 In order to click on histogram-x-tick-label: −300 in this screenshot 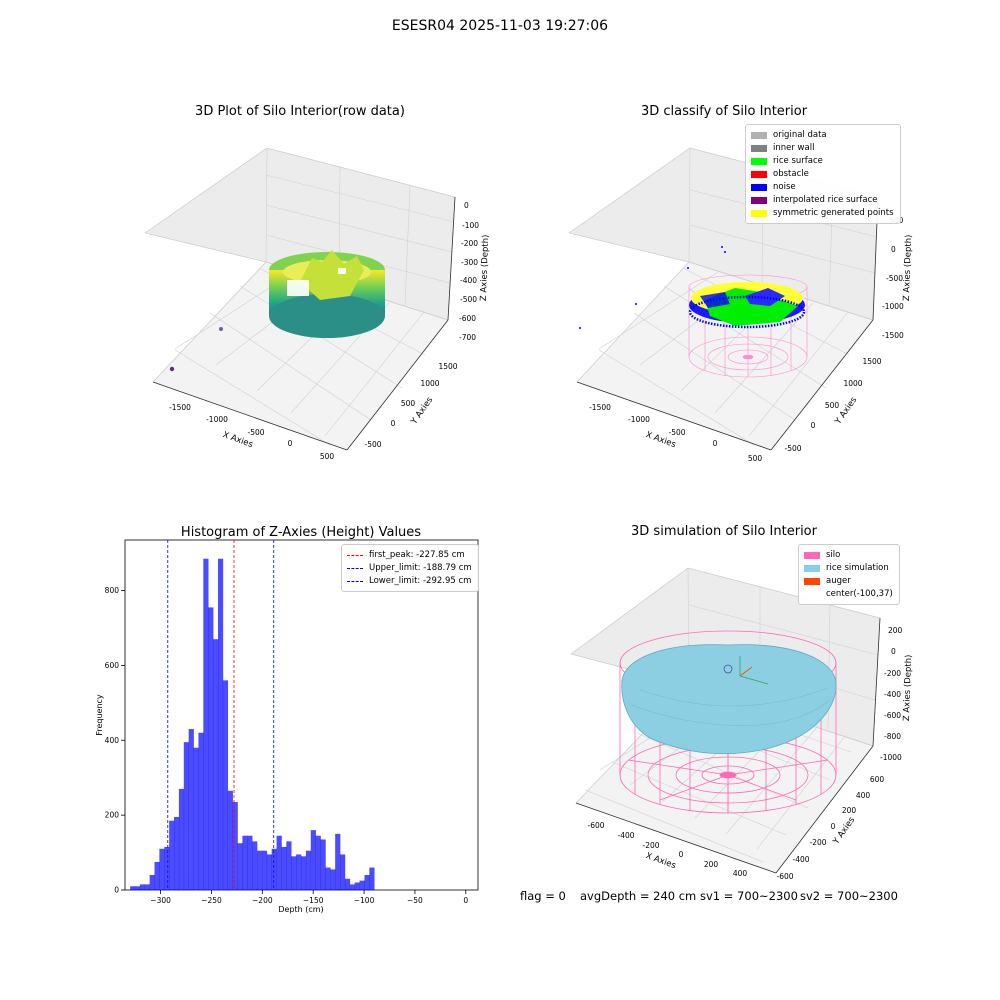, I will do `click(160, 900)`.